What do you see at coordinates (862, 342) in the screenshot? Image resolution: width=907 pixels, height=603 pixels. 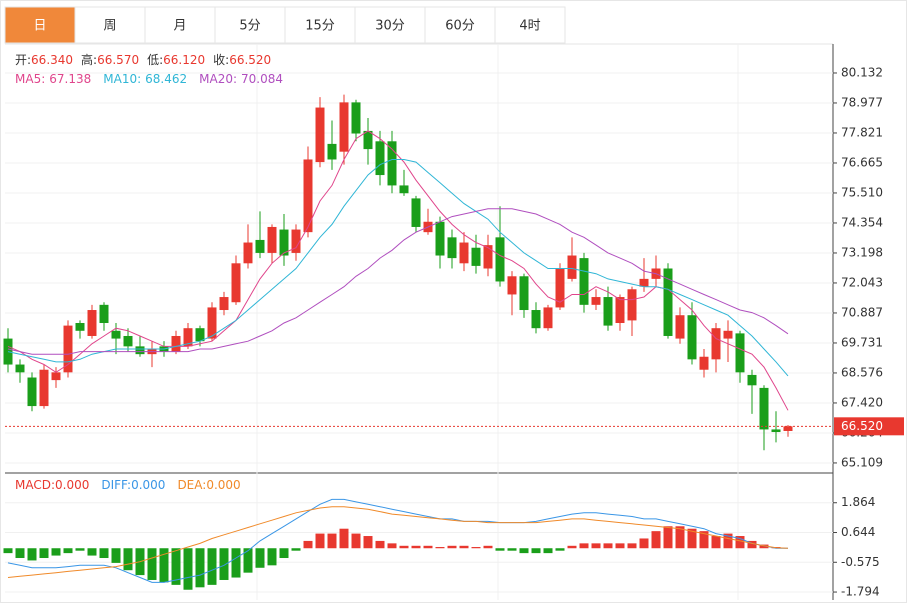 I see `y-tick-label: 69.731` at bounding box center [862, 342].